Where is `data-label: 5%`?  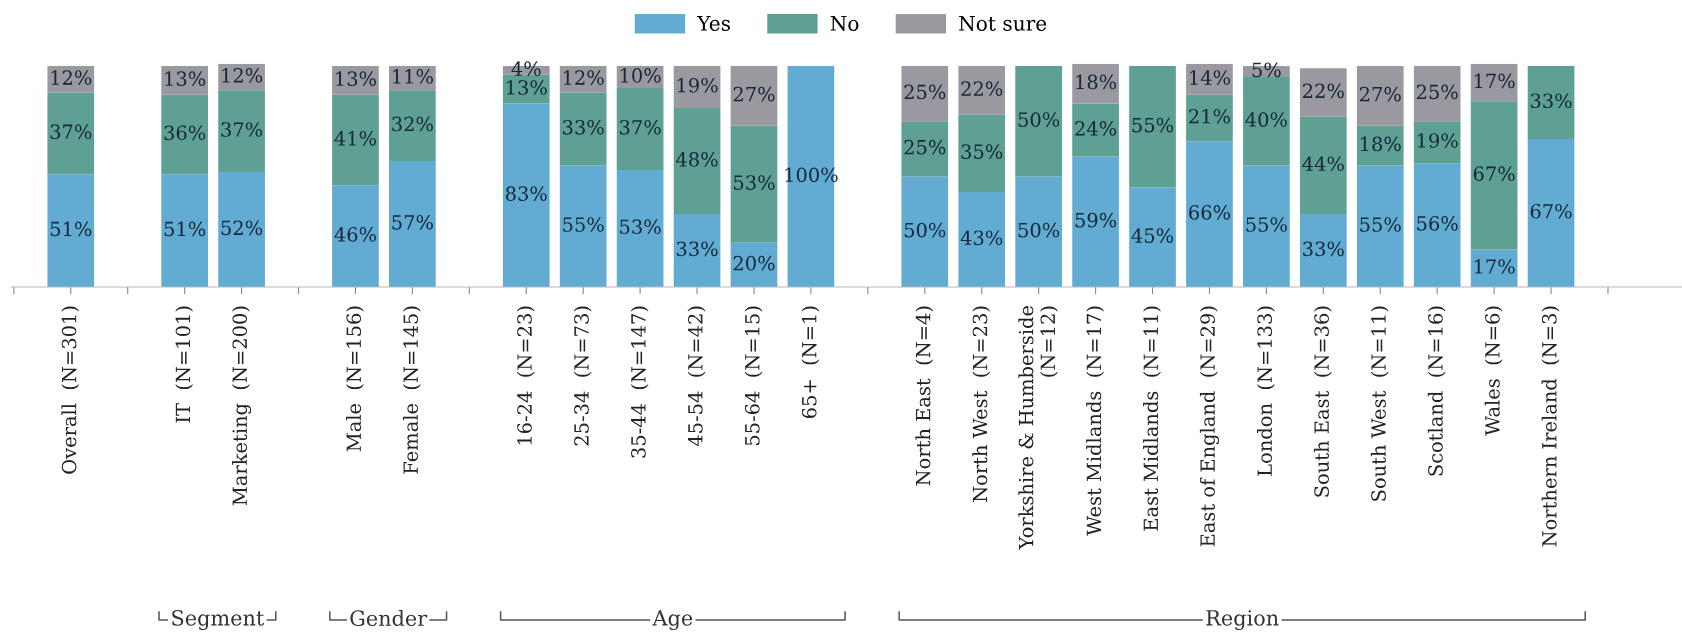 data-label: 5% is located at coordinates (1266, 70).